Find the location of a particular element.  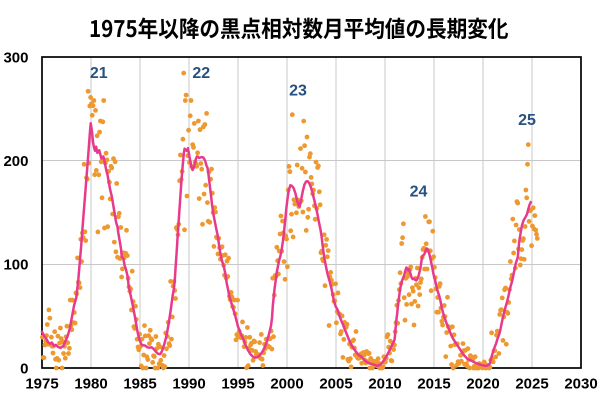

svg-text: 0 is located at coordinates (24, 368).